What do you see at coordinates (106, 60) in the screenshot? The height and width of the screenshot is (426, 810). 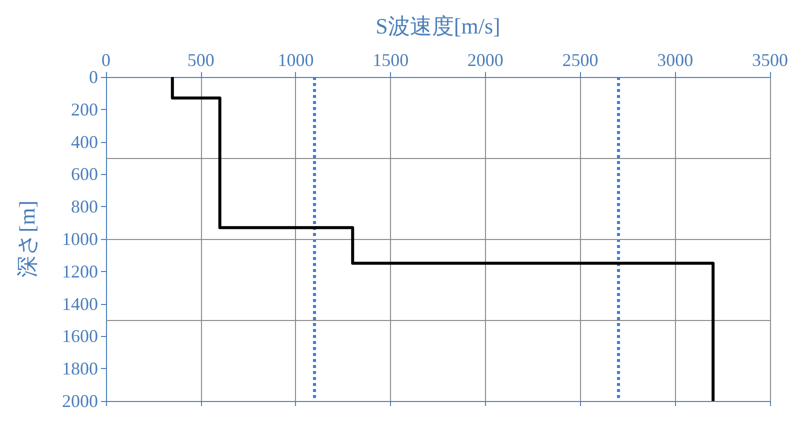 I see `x-tick-label: 0` at bounding box center [106, 60].